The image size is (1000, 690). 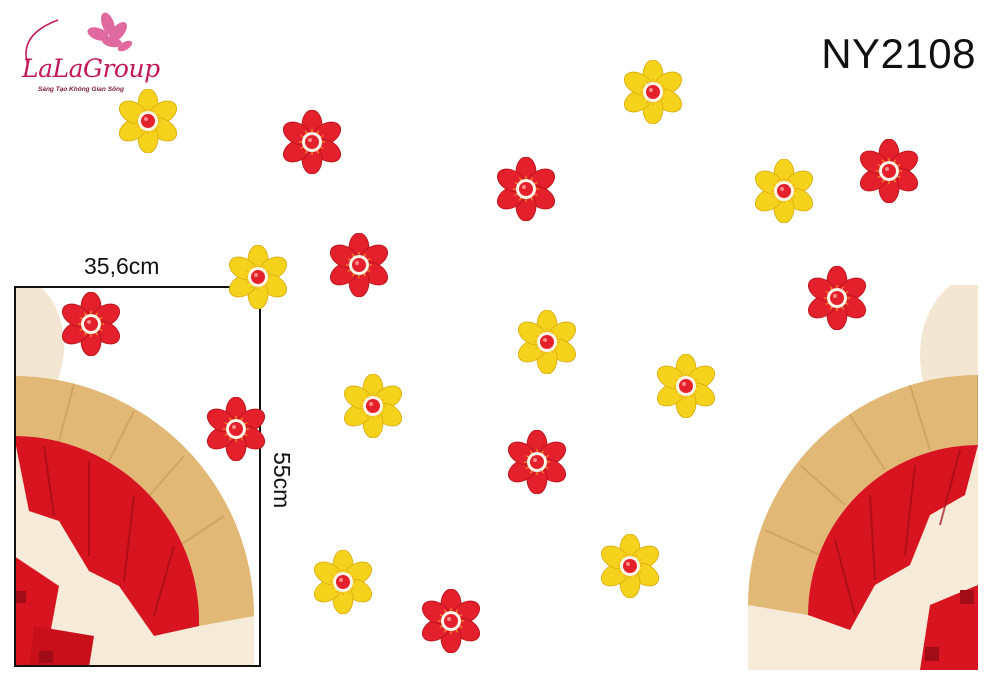 What do you see at coordinates (898, 53) in the screenshot?
I see `product-code: NY2108` at bounding box center [898, 53].